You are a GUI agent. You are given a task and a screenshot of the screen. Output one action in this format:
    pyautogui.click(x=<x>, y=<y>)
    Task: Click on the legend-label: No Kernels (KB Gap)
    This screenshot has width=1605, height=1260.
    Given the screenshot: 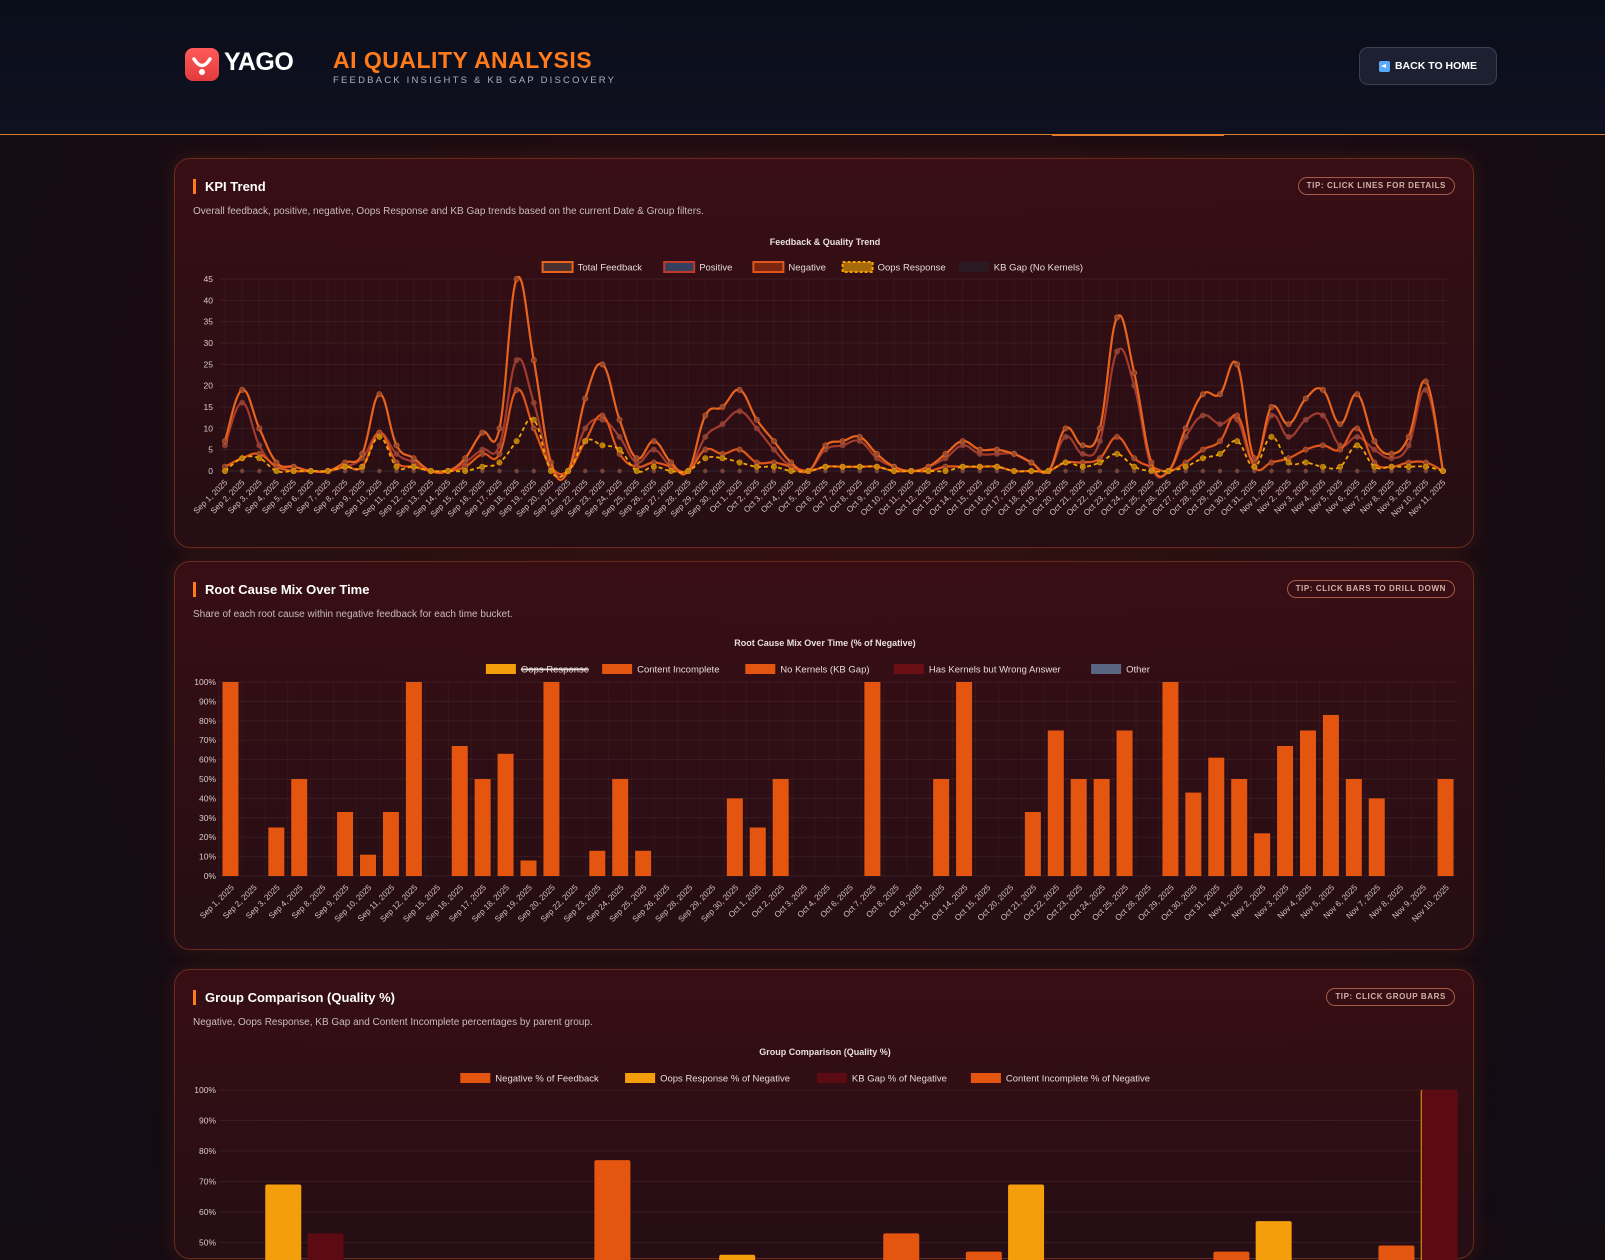 What is the action you would take?
    pyautogui.click(x=824, y=670)
    